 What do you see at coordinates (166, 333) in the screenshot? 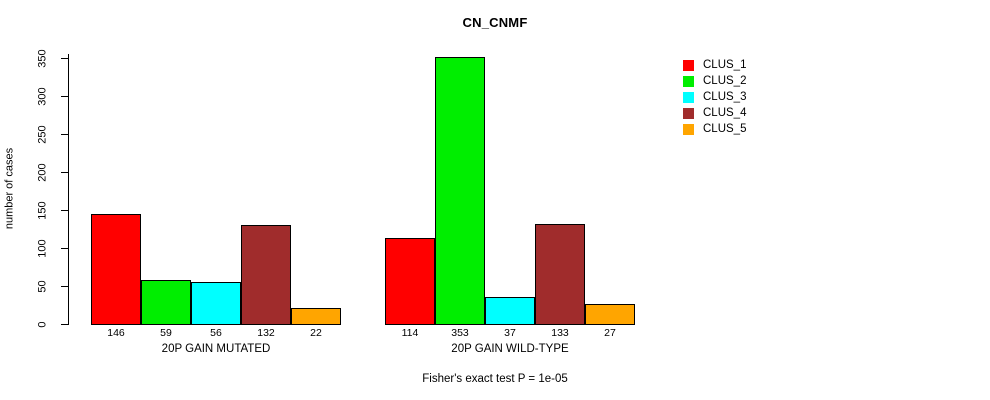
I see `bar-value-label: 59` at bounding box center [166, 333].